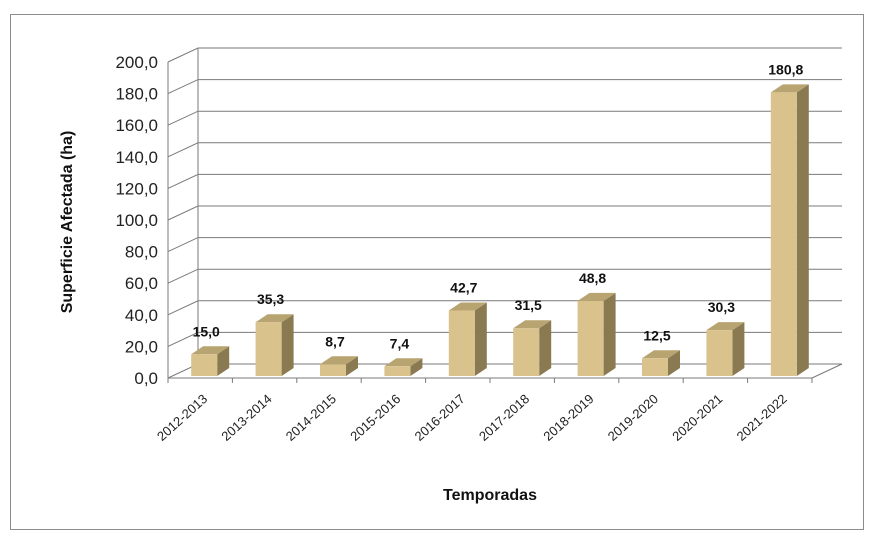 The height and width of the screenshot is (536, 872). What do you see at coordinates (141, 283) in the screenshot?
I see `y-tick-label: 60,0` at bounding box center [141, 283].